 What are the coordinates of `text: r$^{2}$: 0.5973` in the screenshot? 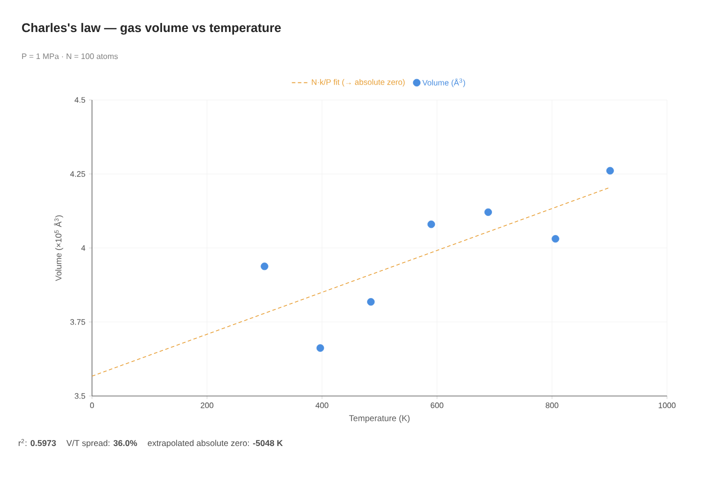 It's located at (37, 442).